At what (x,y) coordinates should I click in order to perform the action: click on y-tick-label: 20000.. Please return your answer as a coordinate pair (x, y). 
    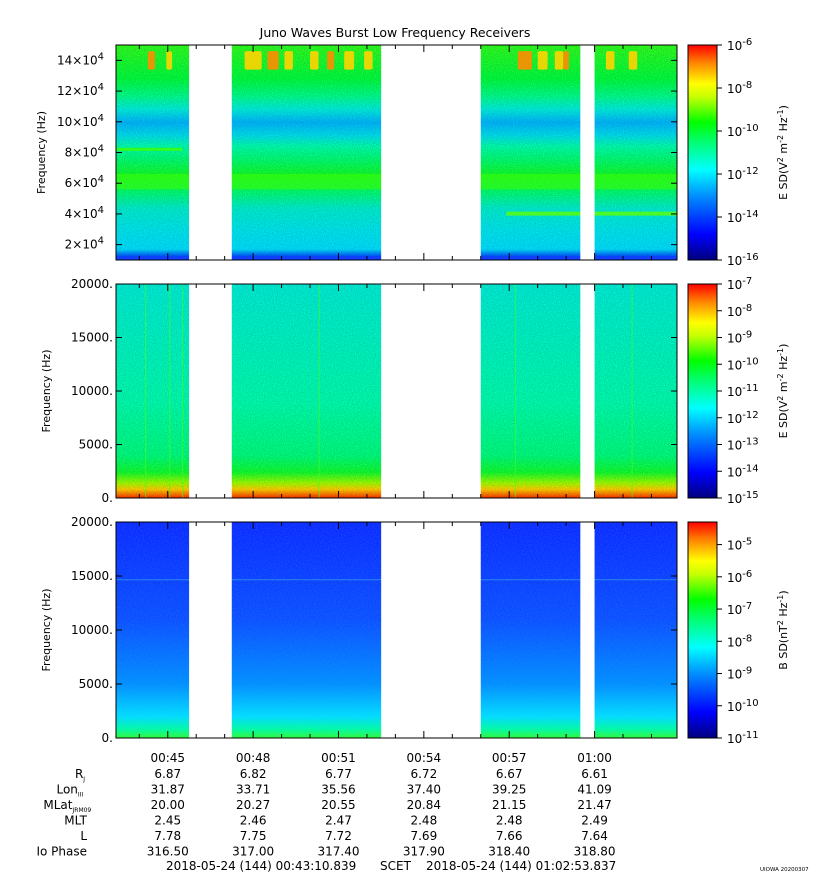
    Looking at the image, I should click on (92, 522).